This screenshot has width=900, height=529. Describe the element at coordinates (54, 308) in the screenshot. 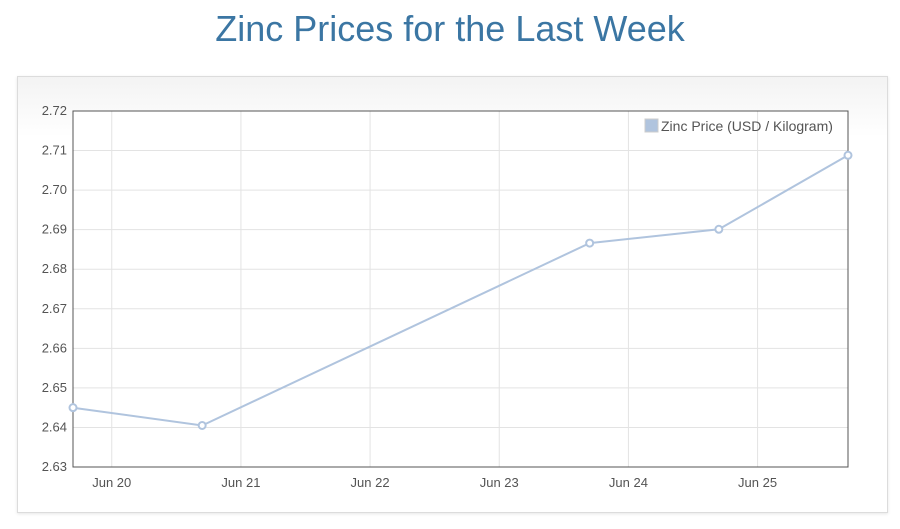

I see `y-tick-label: 2.67` at that location.